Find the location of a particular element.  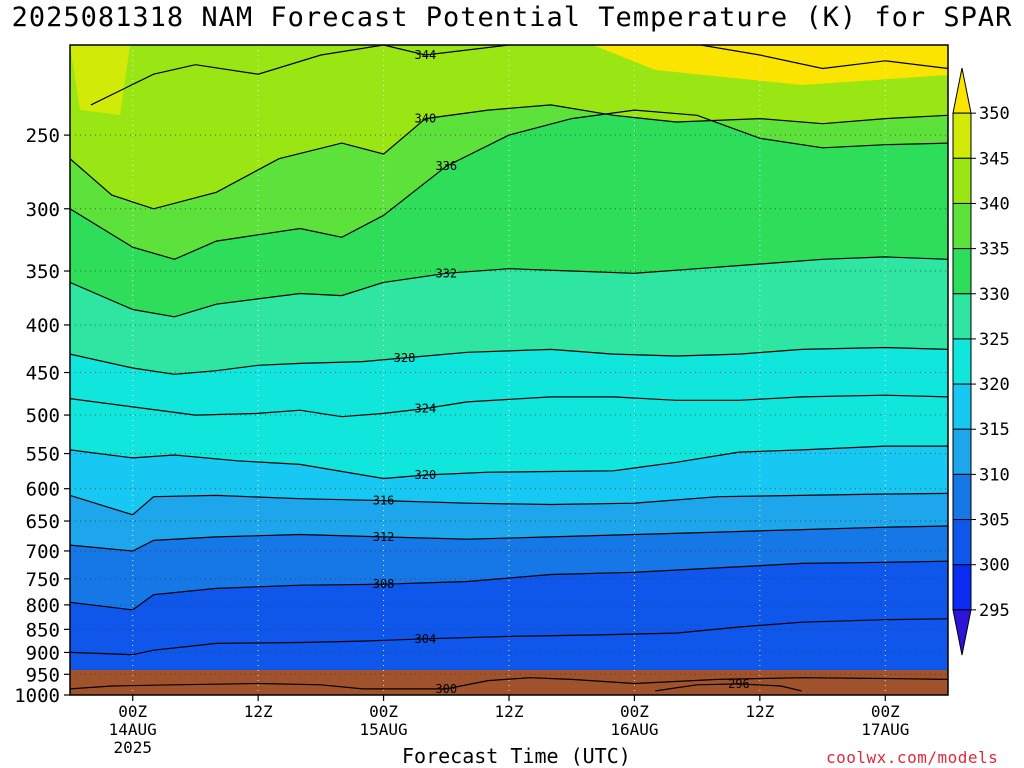

y-tick-label-750: 750 is located at coordinates (43, 580).